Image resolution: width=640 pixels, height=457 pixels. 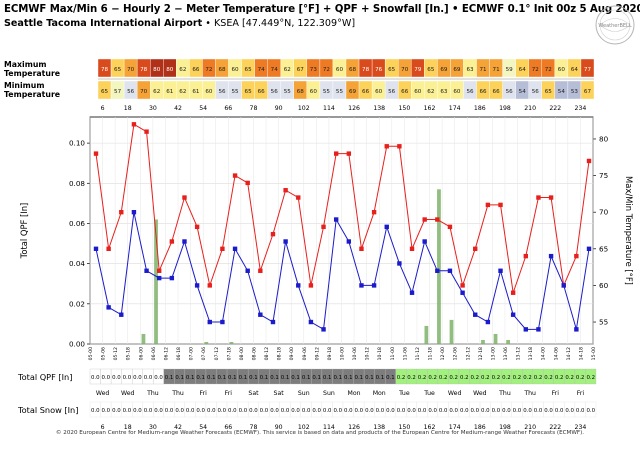 What do you see at coordinates (275, 70) in the screenshot?
I see `max-temp-value: 74` at bounding box center [275, 70].